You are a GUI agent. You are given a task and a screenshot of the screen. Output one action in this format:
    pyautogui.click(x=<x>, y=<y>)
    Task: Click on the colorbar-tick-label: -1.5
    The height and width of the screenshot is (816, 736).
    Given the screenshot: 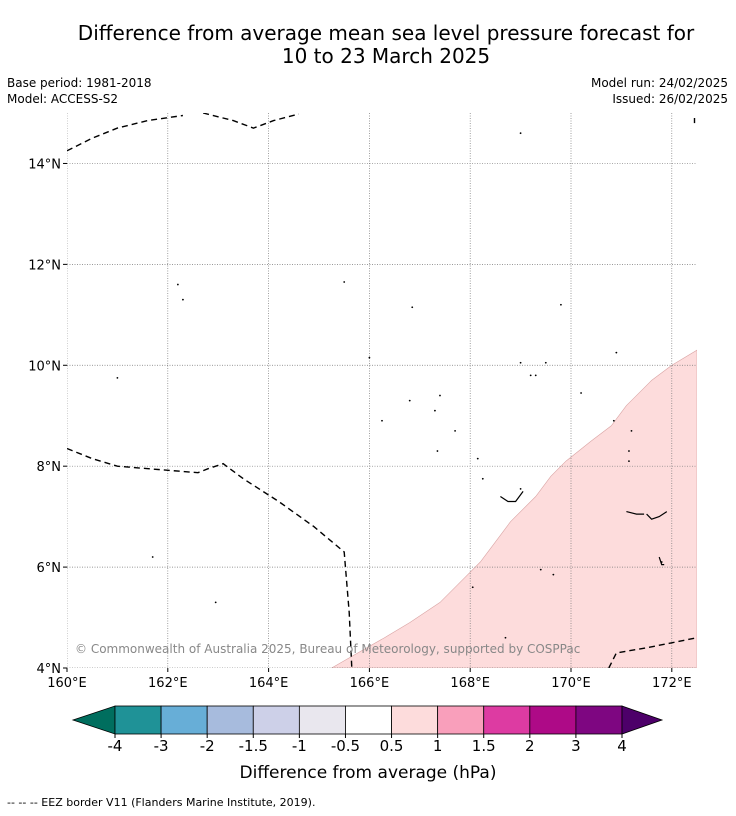 What is the action you would take?
    pyautogui.click(x=253, y=746)
    